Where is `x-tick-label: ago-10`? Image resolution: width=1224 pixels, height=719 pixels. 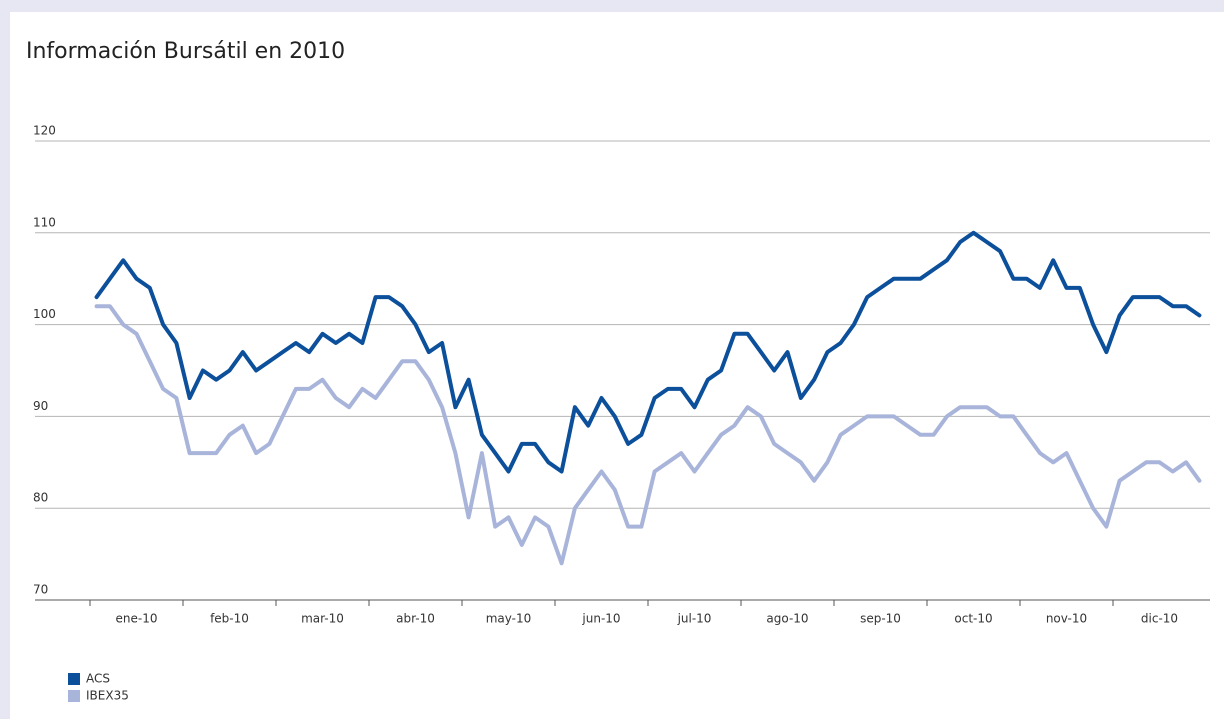
x-tick-label: ago-10 is located at coordinates (787, 619).